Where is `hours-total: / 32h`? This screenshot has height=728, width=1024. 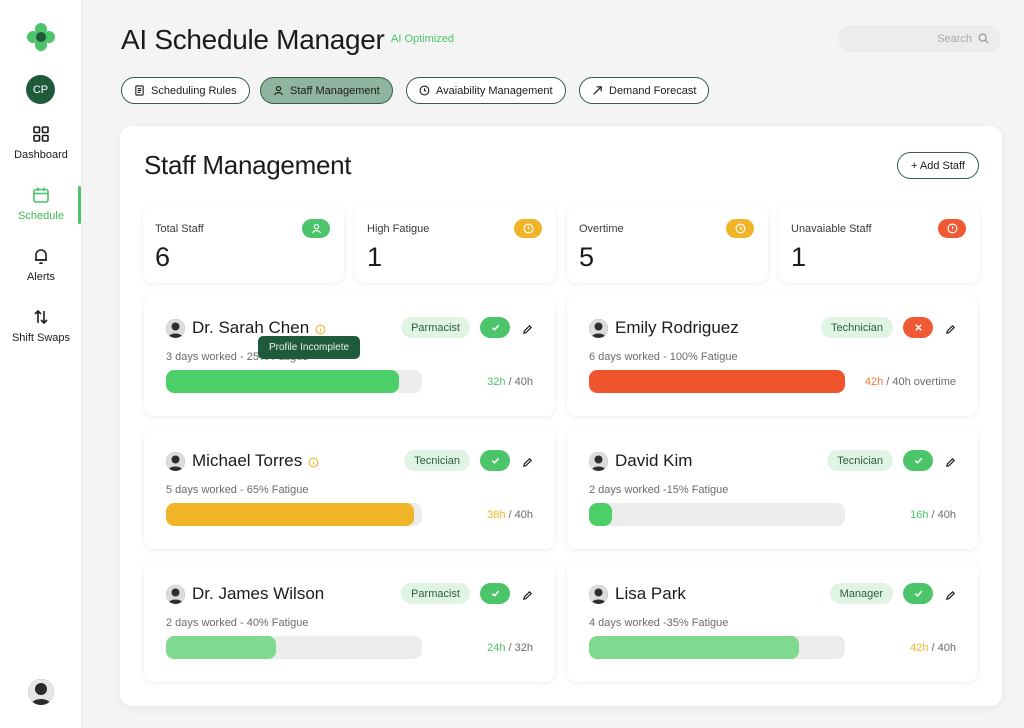 hours-total: / 32h is located at coordinates (519, 648).